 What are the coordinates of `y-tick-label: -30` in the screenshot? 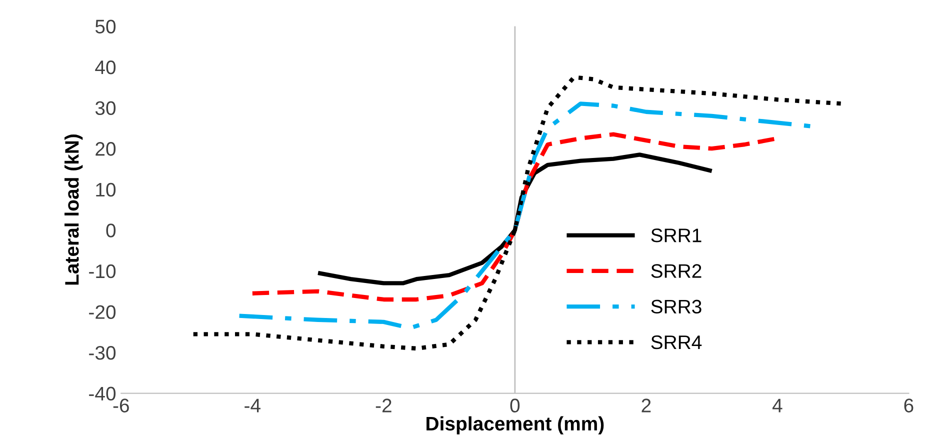 It's located at (102, 353).